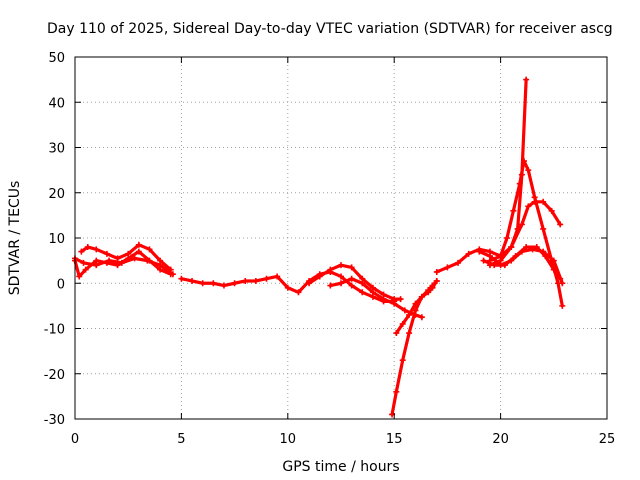  I want to click on y-axis-label: SDTVAR / TECUs, so click(15, 238).